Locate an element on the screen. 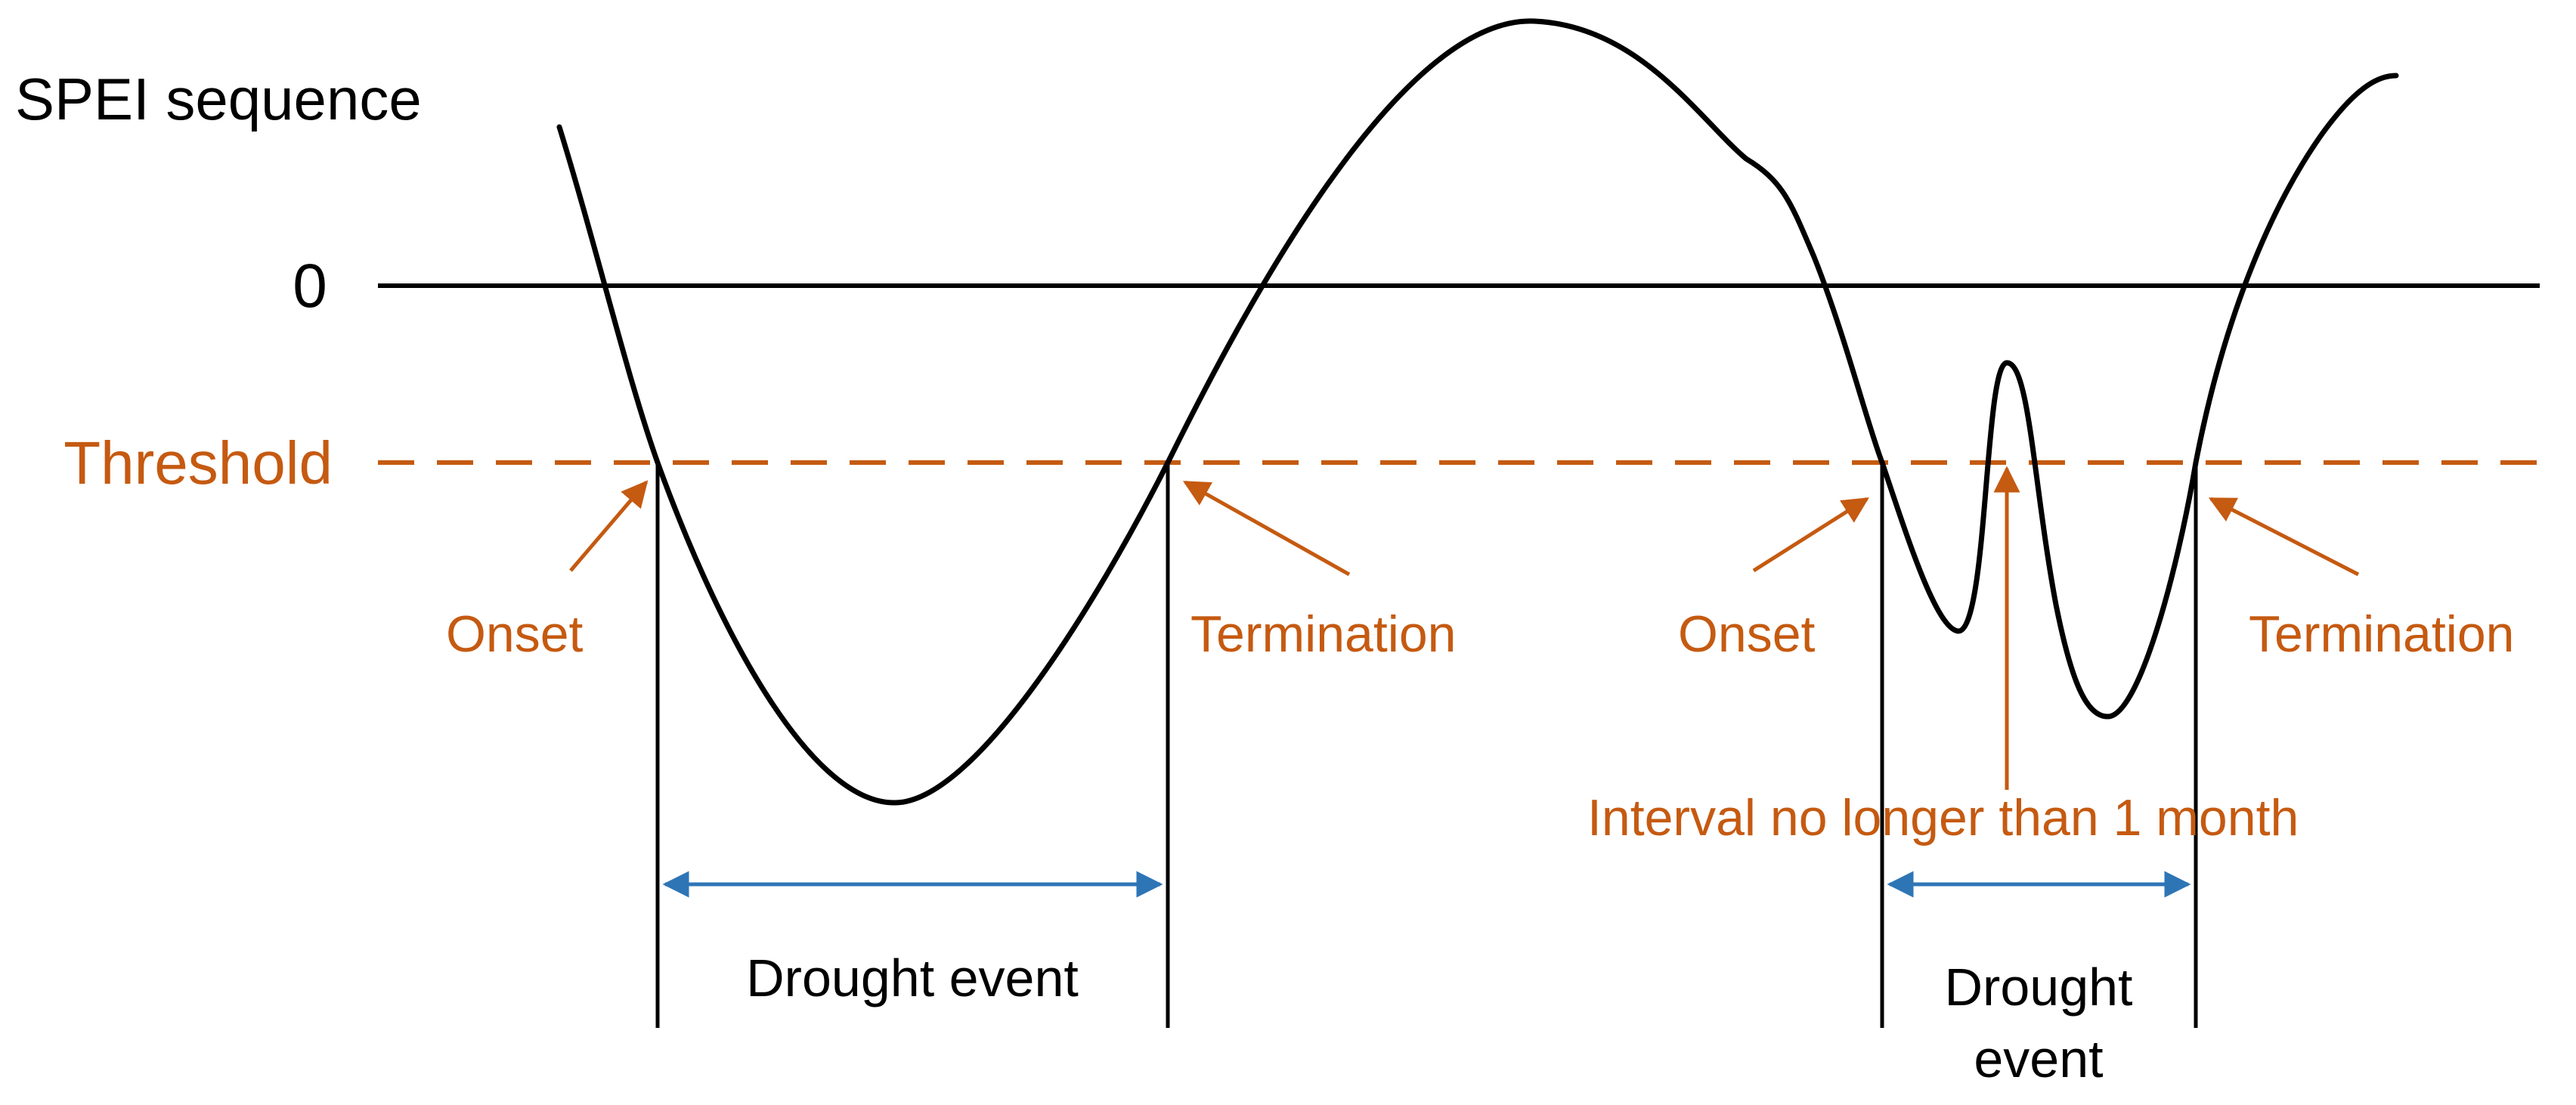 This screenshot has height=1105, width=2576. onset-1-label: Onset is located at coordinates (515, 634).